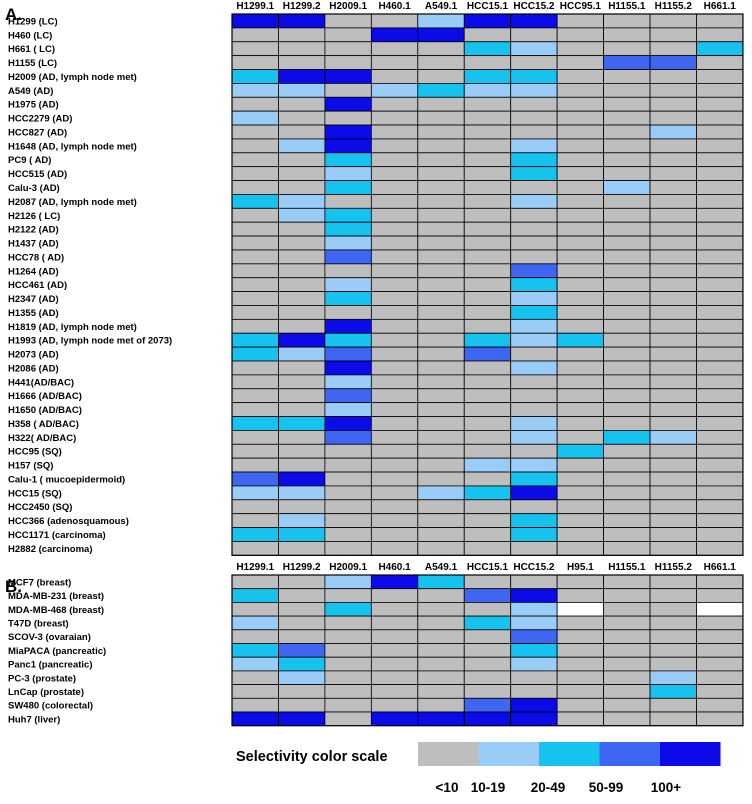 This screenshot has height=804, width=752. I want to click on row-label: H1264 (AD), so click(33, 271).